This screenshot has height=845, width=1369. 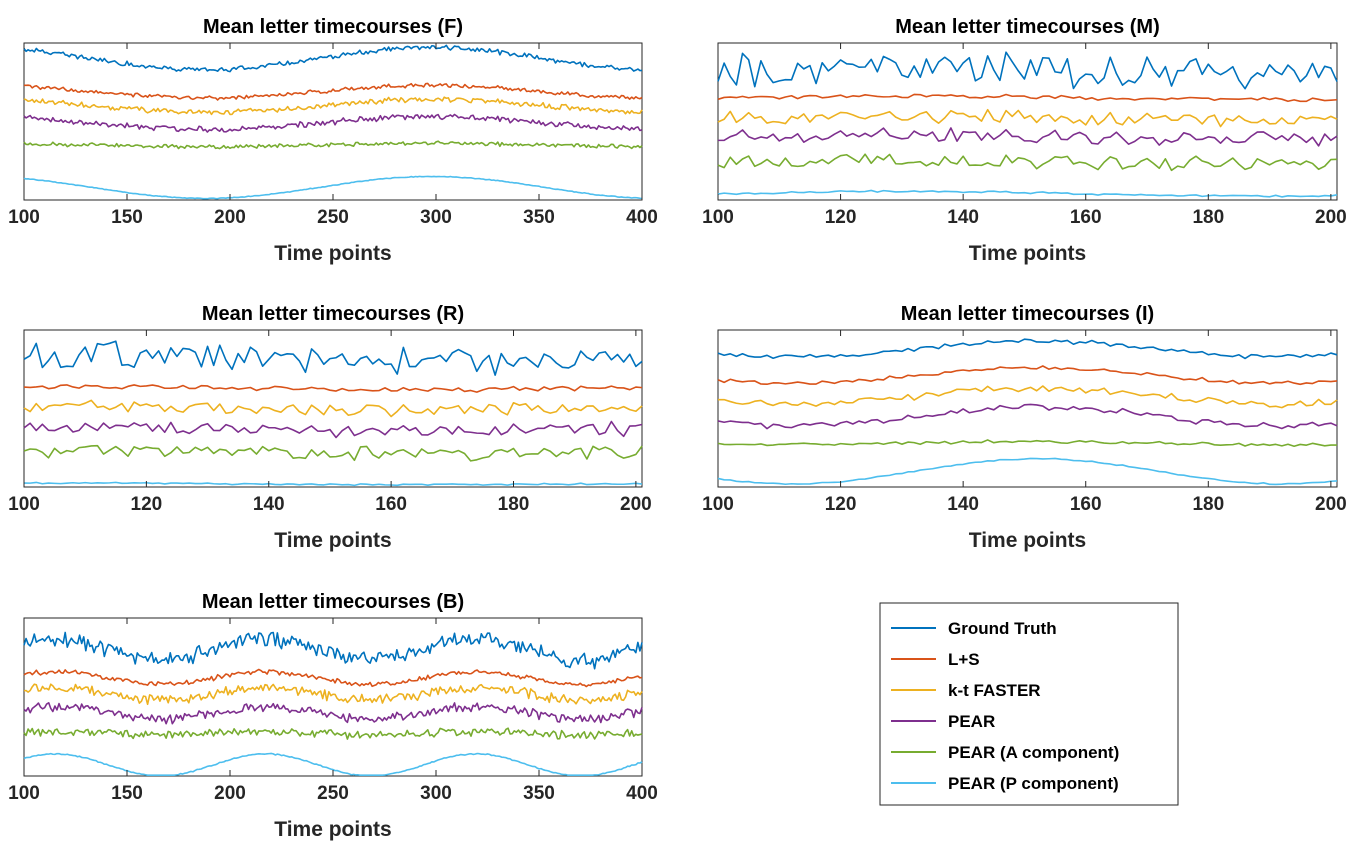 I want to click on chart-title: Mean letter timecourses (R), so click(x=333, y=314).